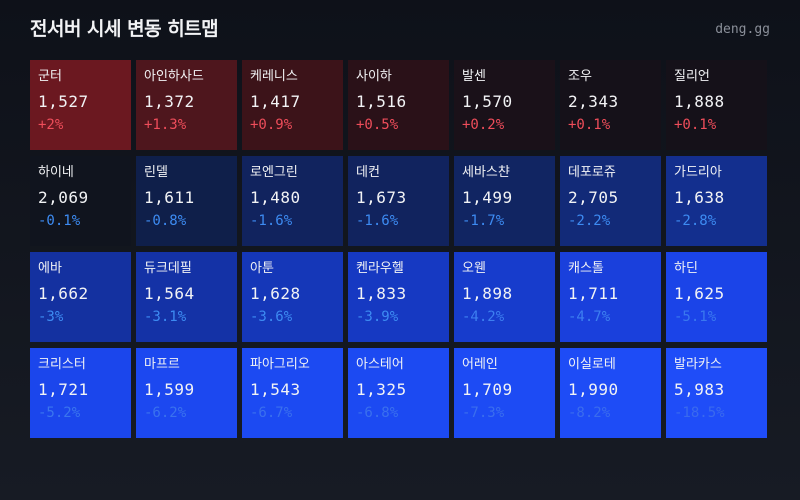 Image resolution: width=800 pixels, height=500 pixels. I want to click on heatmap-cell: 세바스챤 1,499 -1.7%, so click(504, 201).